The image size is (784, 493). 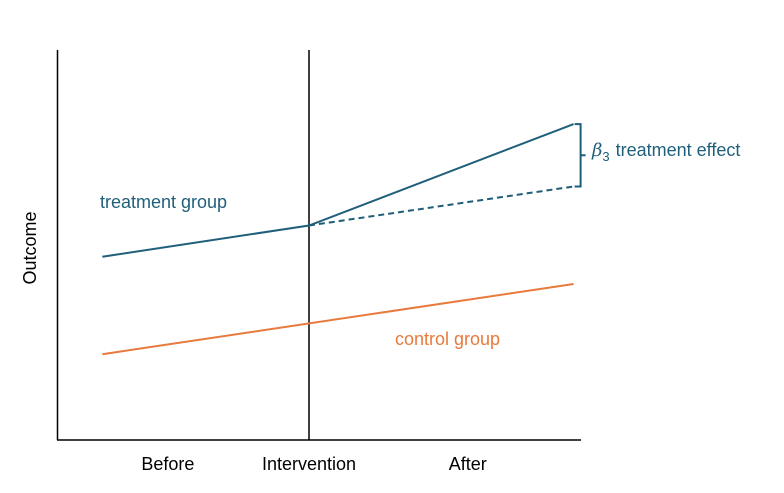 I want to click on y-axis-label: Outcome, so click(x=30, y=247).